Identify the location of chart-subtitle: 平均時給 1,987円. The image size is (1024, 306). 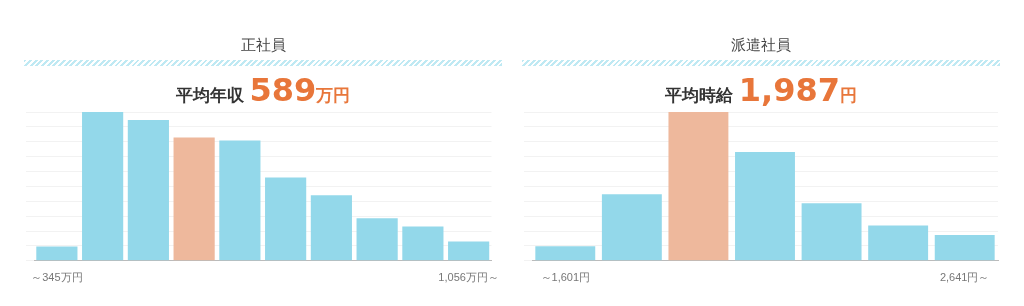
(761, 90).